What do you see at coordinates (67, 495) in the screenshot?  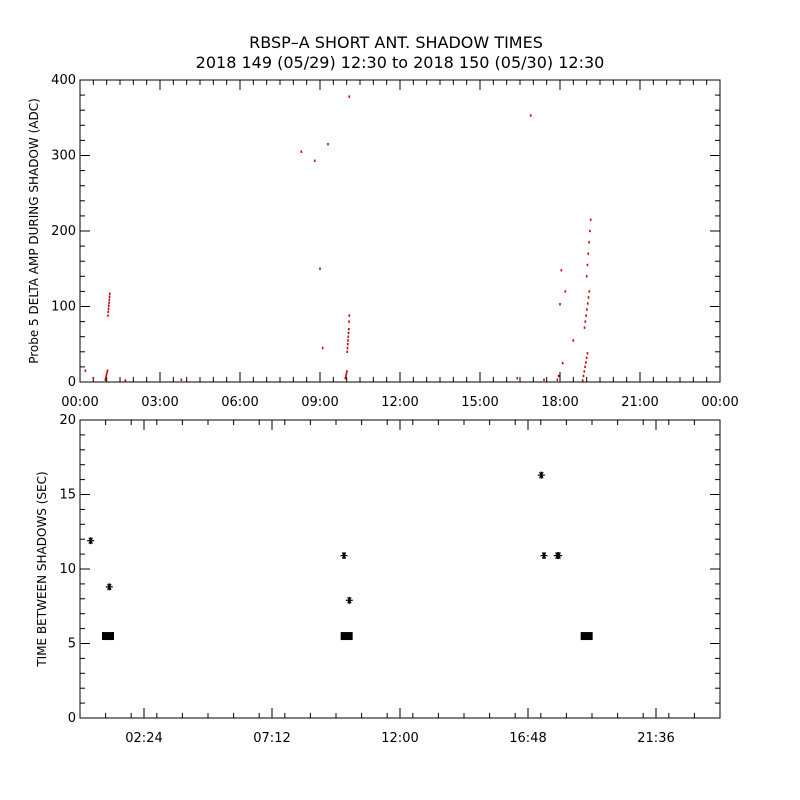 I see `y-tick-label: 15` at bounding box center [67, 495].